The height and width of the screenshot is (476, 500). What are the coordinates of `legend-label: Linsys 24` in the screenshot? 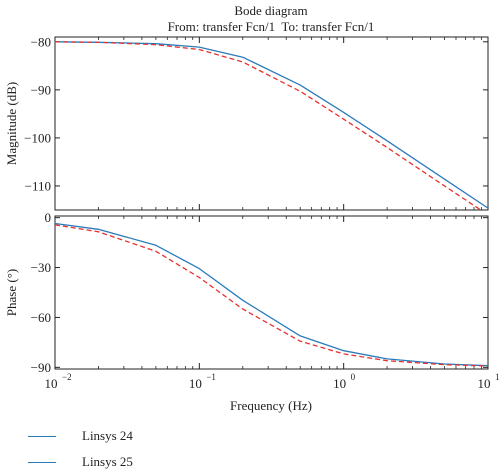 It's located at (107, 435).